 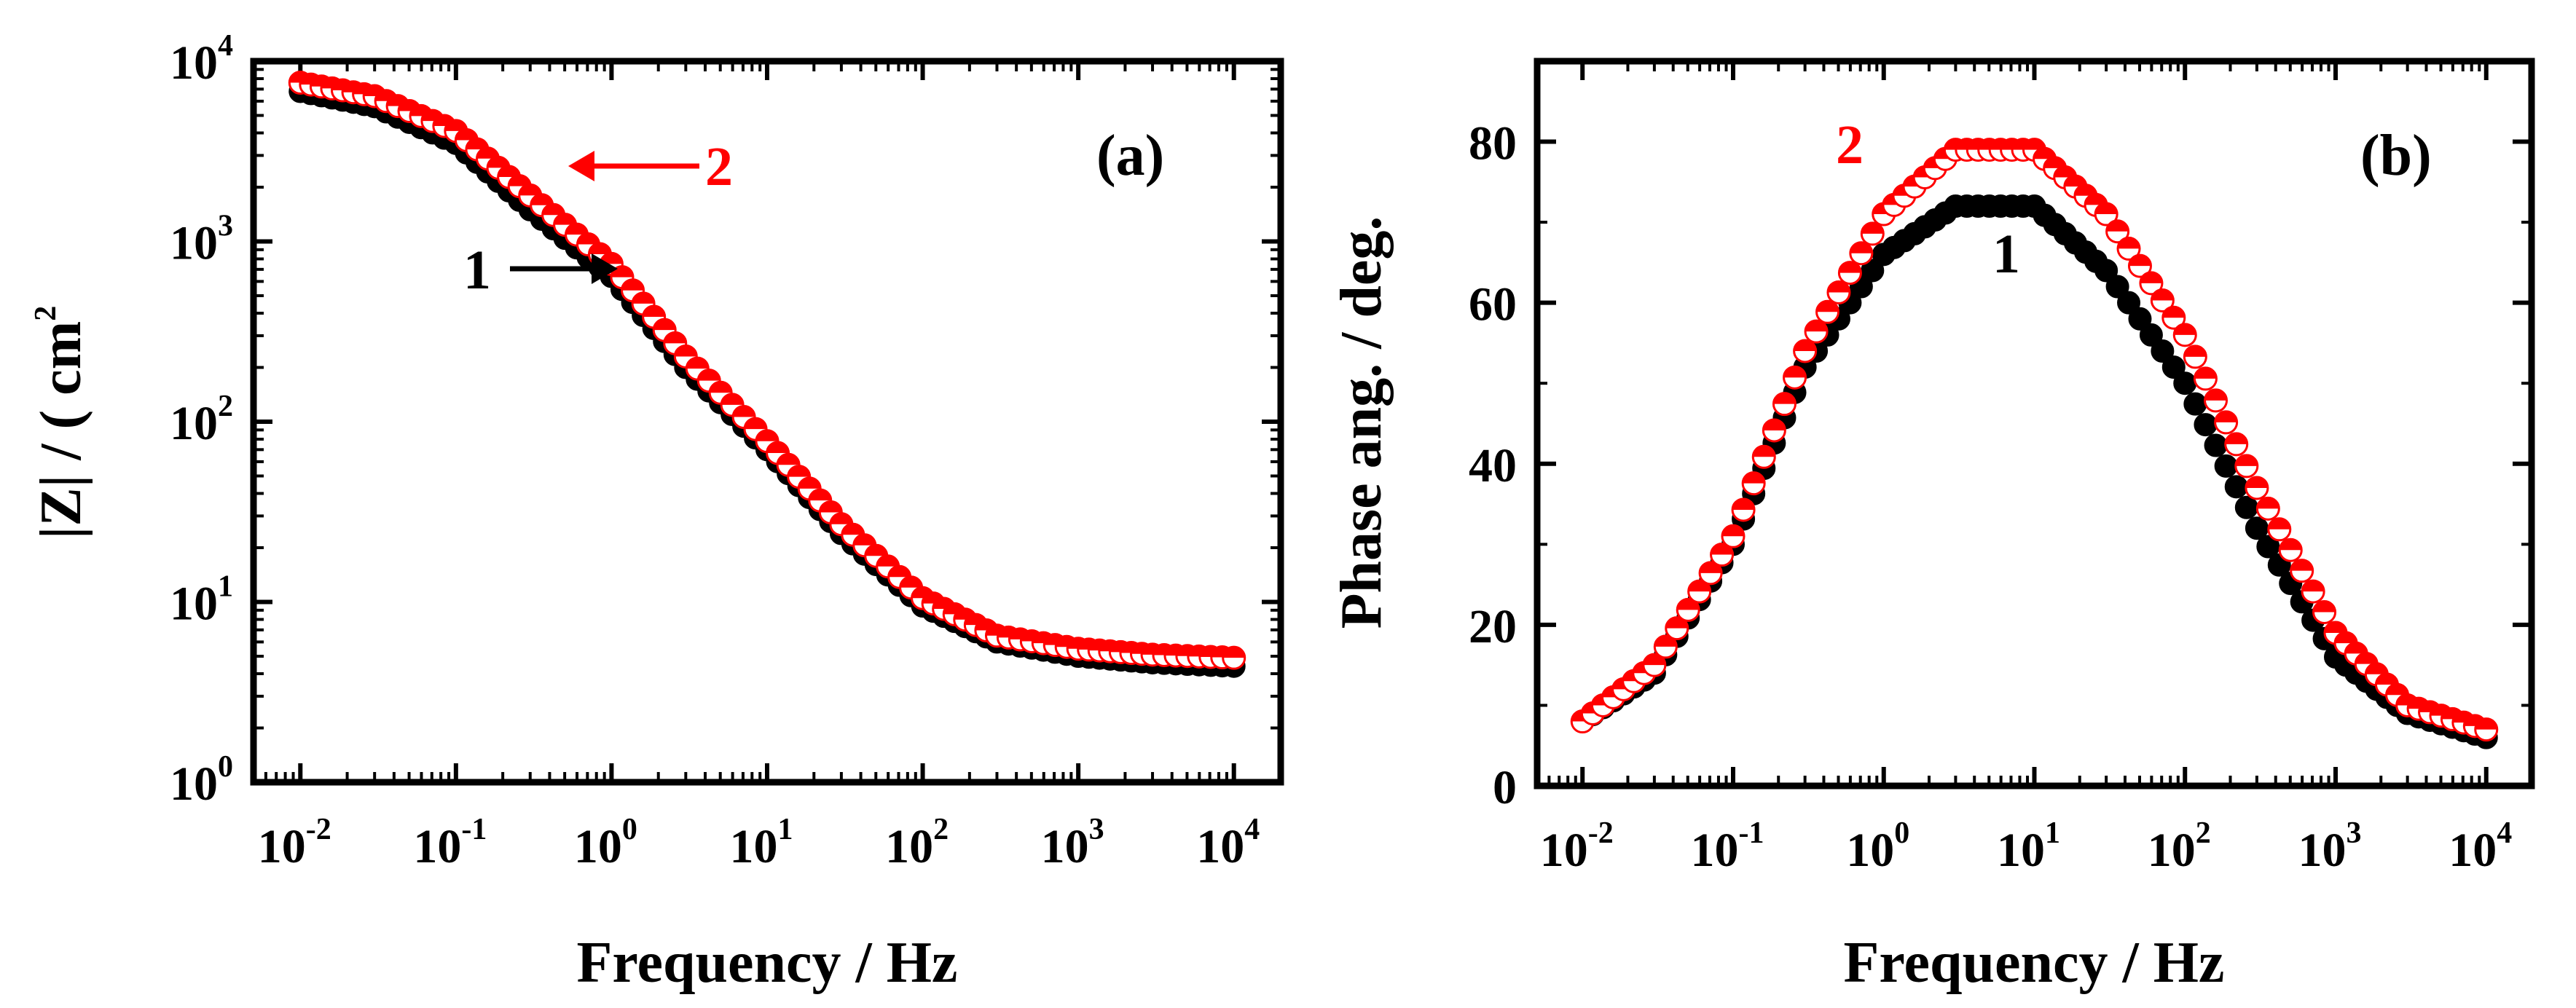 I want to click on panel-b-y-tick-label: 80, so click(x=1493, y=143).